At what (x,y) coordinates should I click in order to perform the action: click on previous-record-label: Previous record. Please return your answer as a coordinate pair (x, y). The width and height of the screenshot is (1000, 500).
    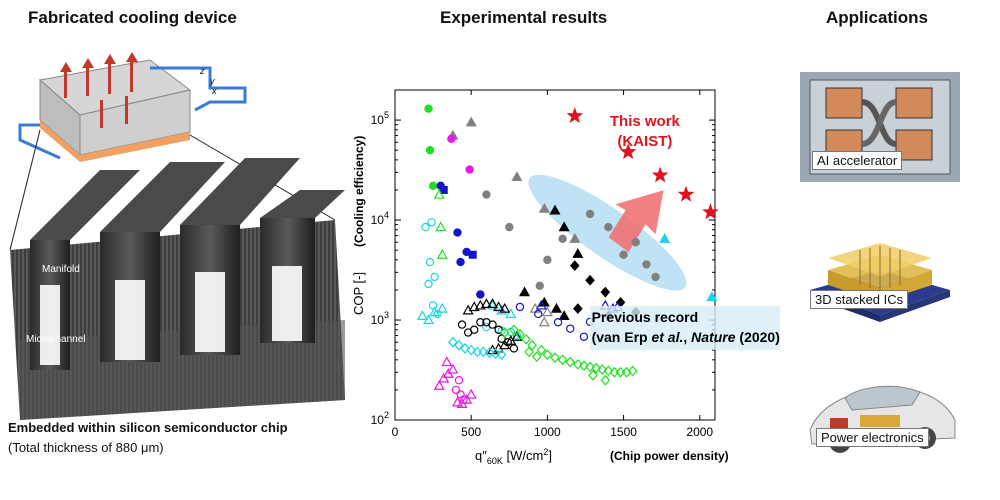
    Looking at the image, I should click on (645, 317).